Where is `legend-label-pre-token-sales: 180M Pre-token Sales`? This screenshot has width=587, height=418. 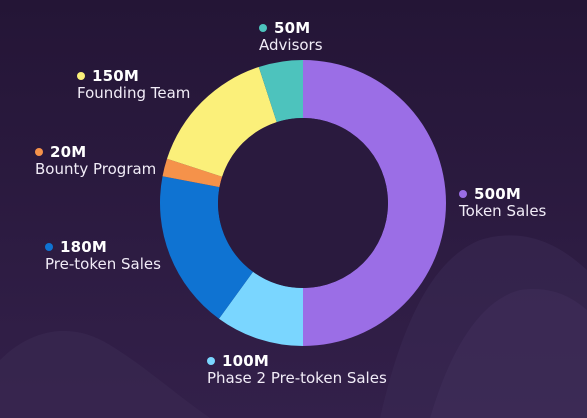
legend-label-pre-token-sales: 180M Pre-token Sales is located at coordinates (103, 256).